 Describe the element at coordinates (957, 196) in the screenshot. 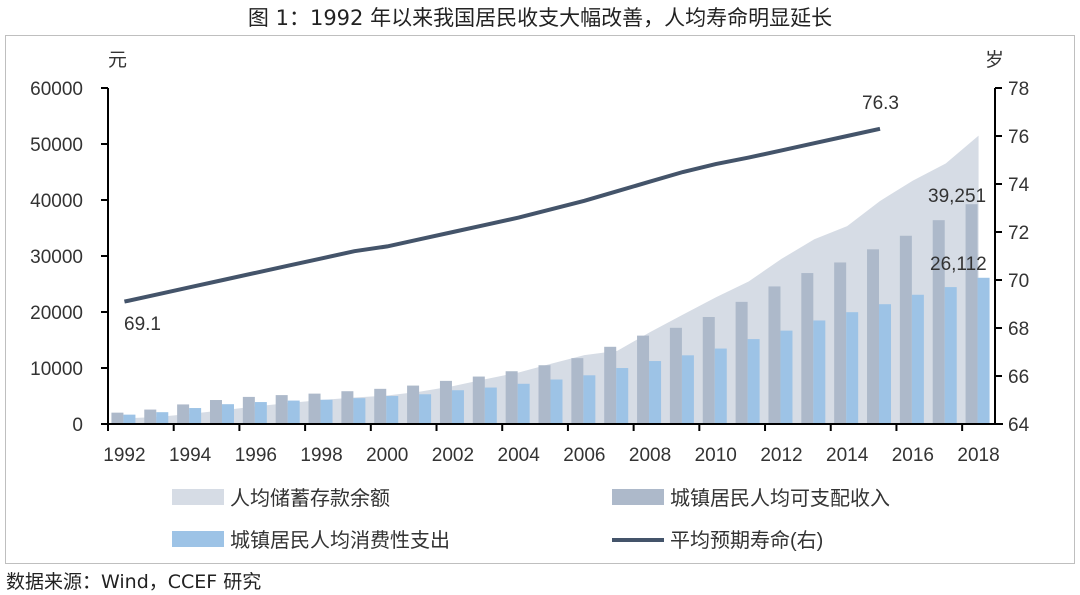

I see `annotation-income-2018: 39,251` at that location.